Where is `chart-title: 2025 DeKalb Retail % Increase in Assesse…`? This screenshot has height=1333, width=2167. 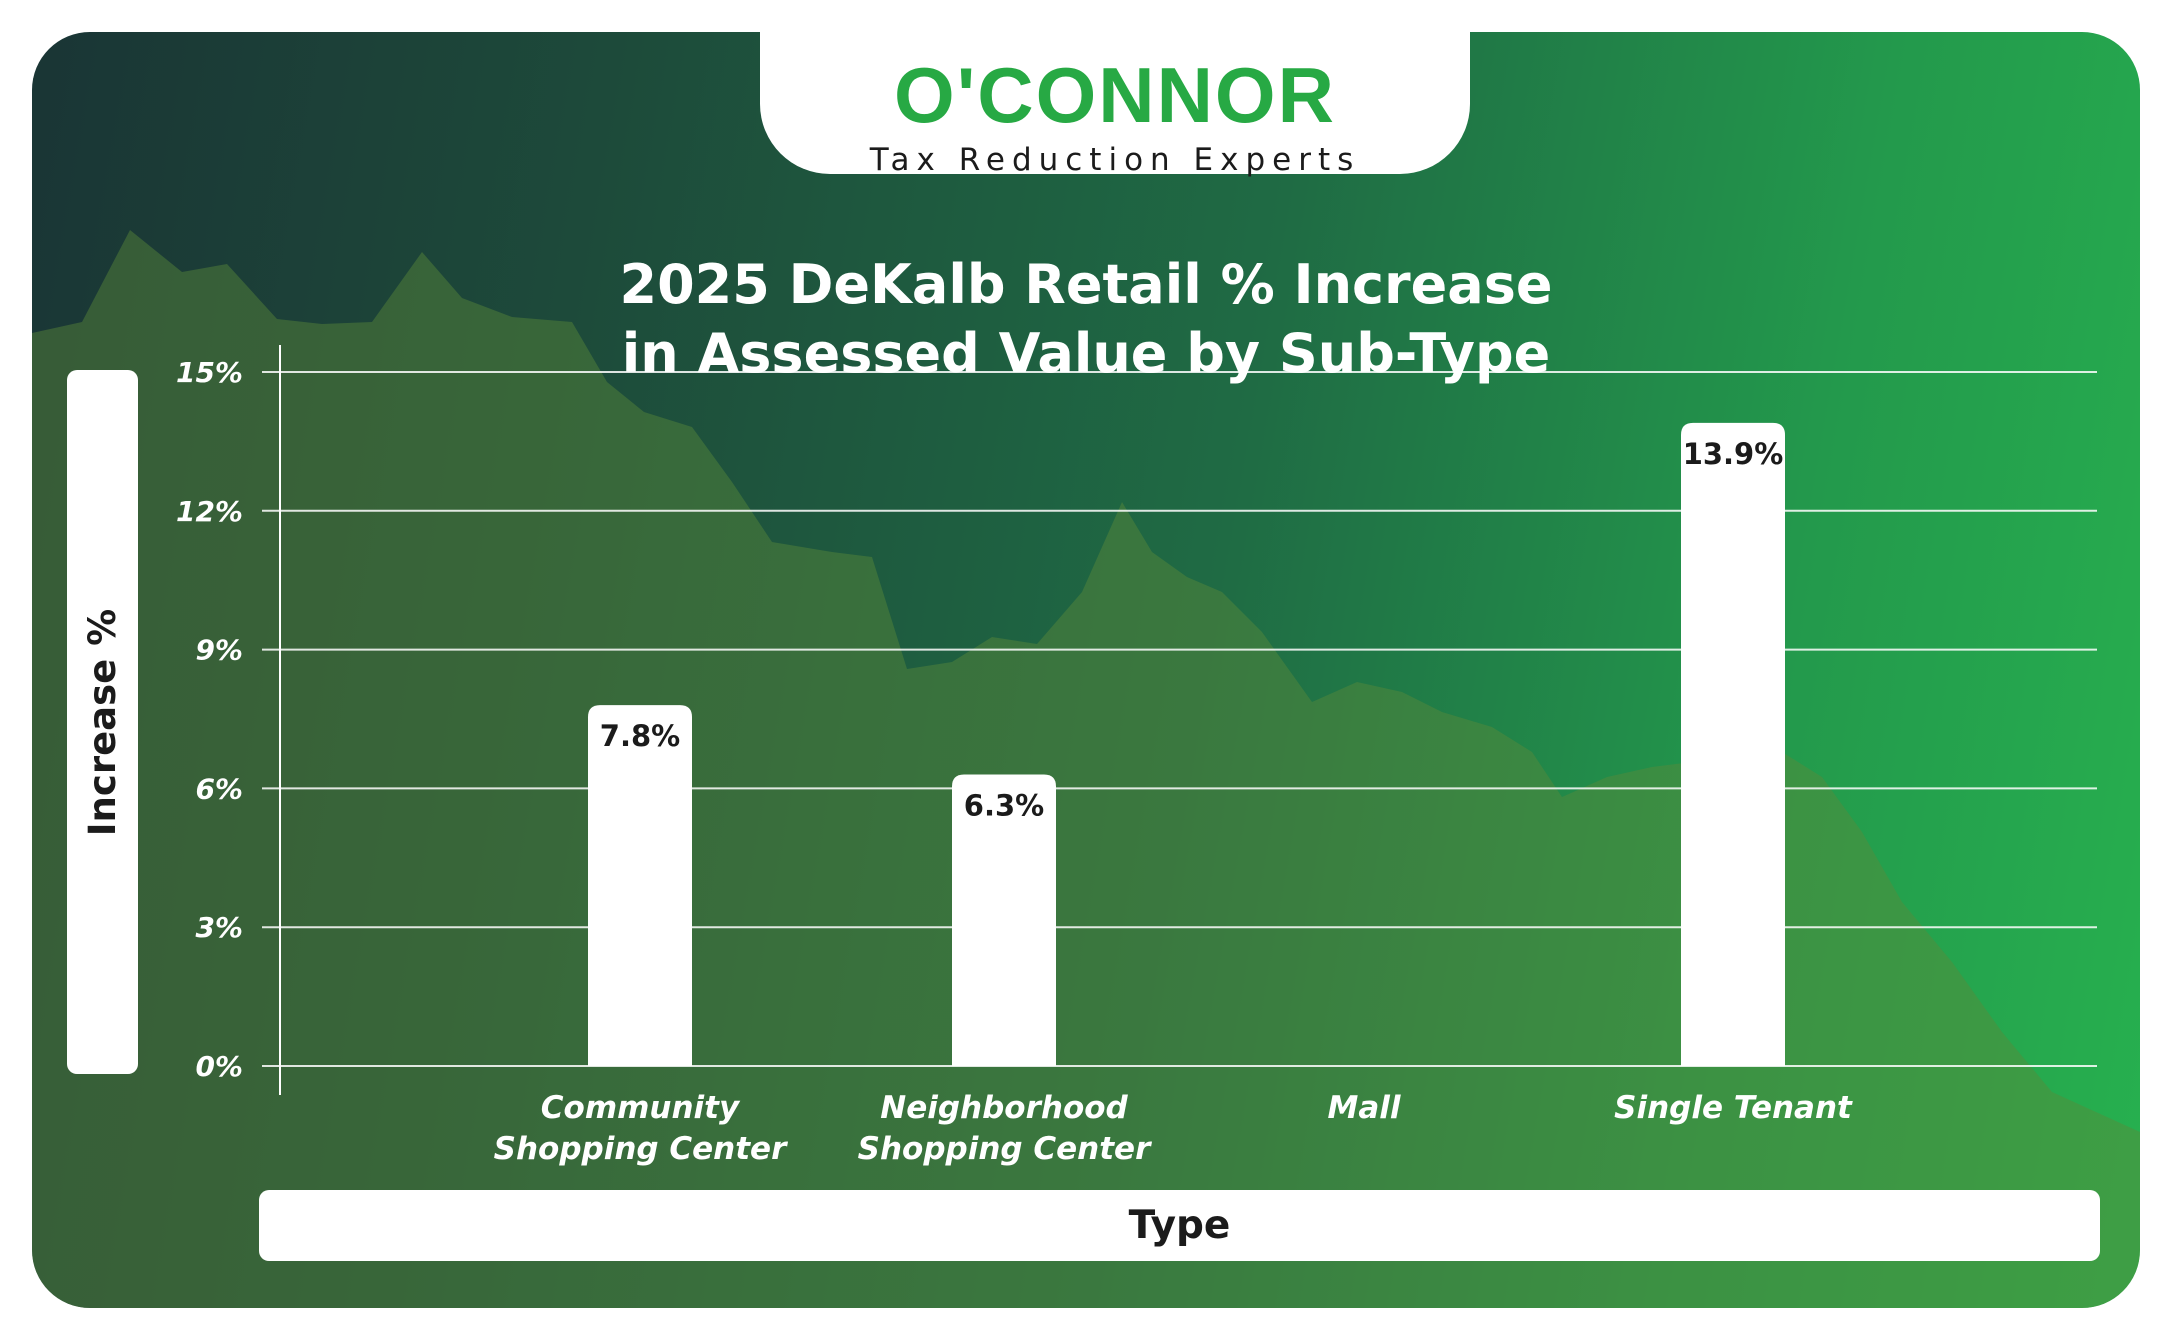 chart-title: 2025 DeKalb Retail % Increase in Assesse… is located at coordinates (1086, 319).